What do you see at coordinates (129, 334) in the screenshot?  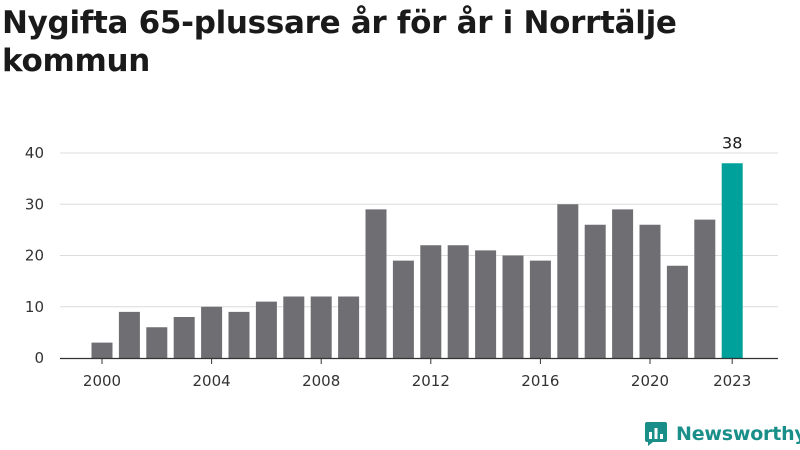 I see `bar-2001` at bounding box center [129, 334].